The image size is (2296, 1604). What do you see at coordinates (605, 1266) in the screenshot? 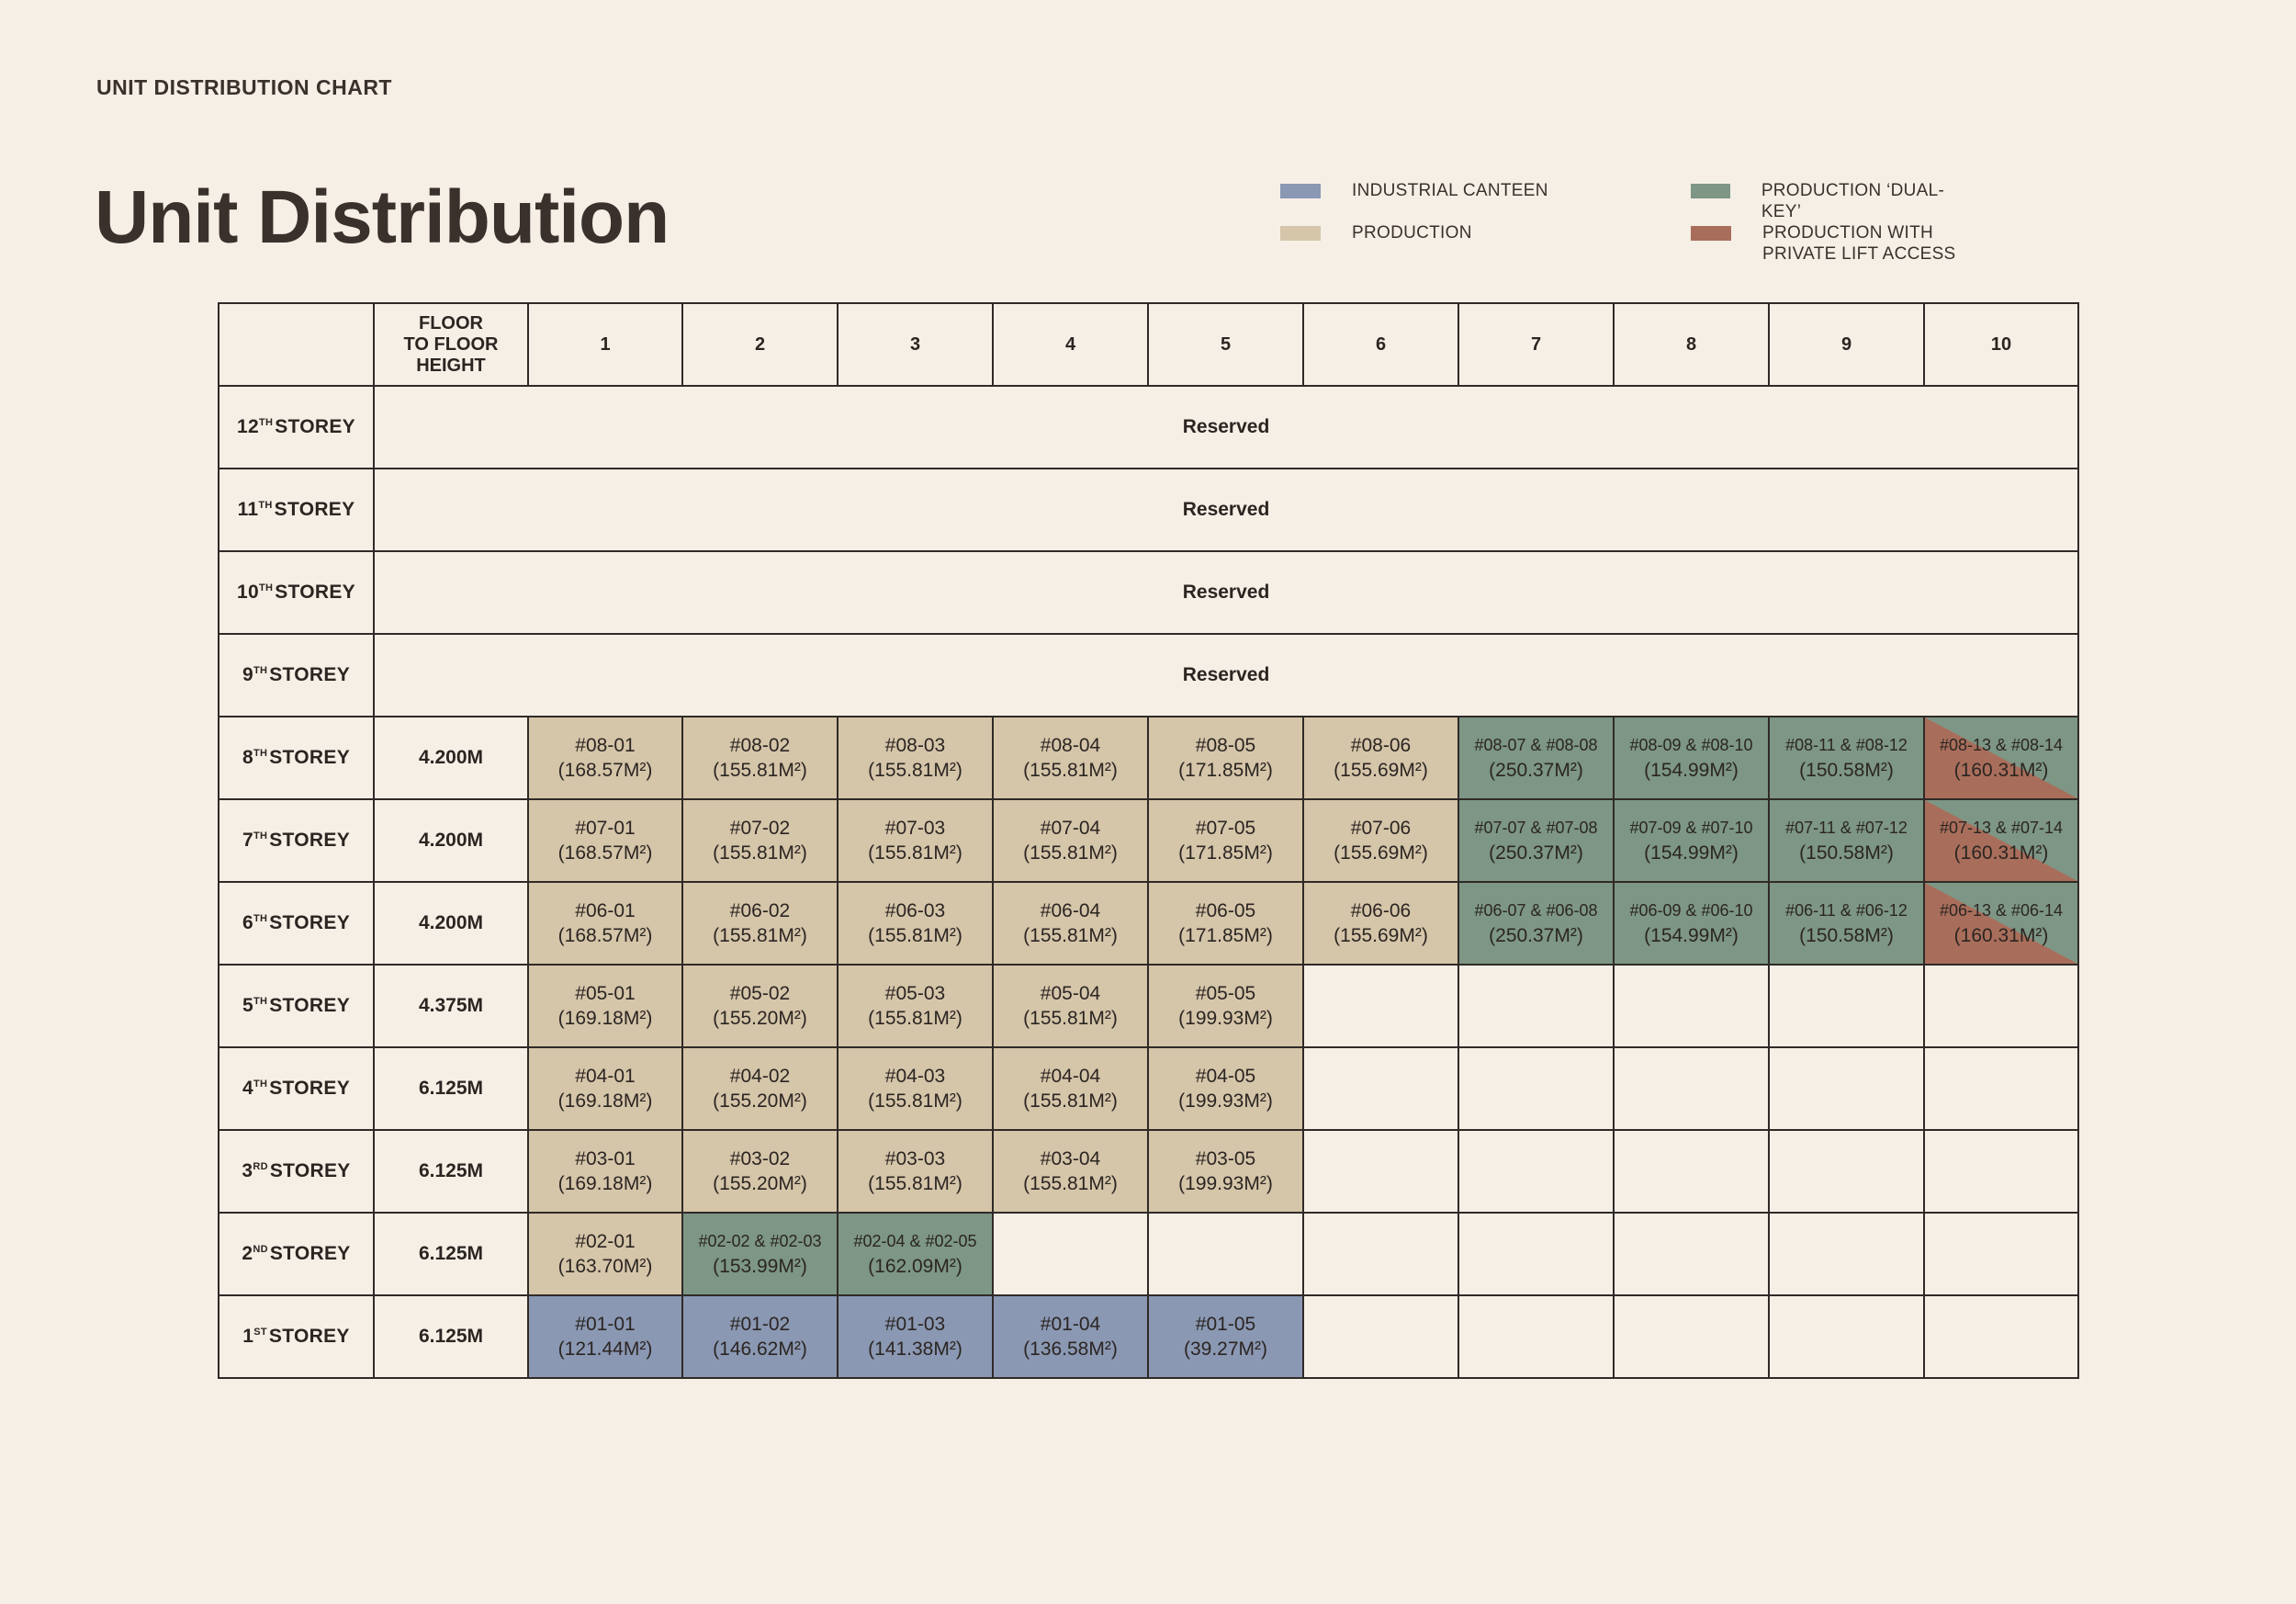
I see `unit-area: (163.70M²)` at bounding box center [605, 1266].